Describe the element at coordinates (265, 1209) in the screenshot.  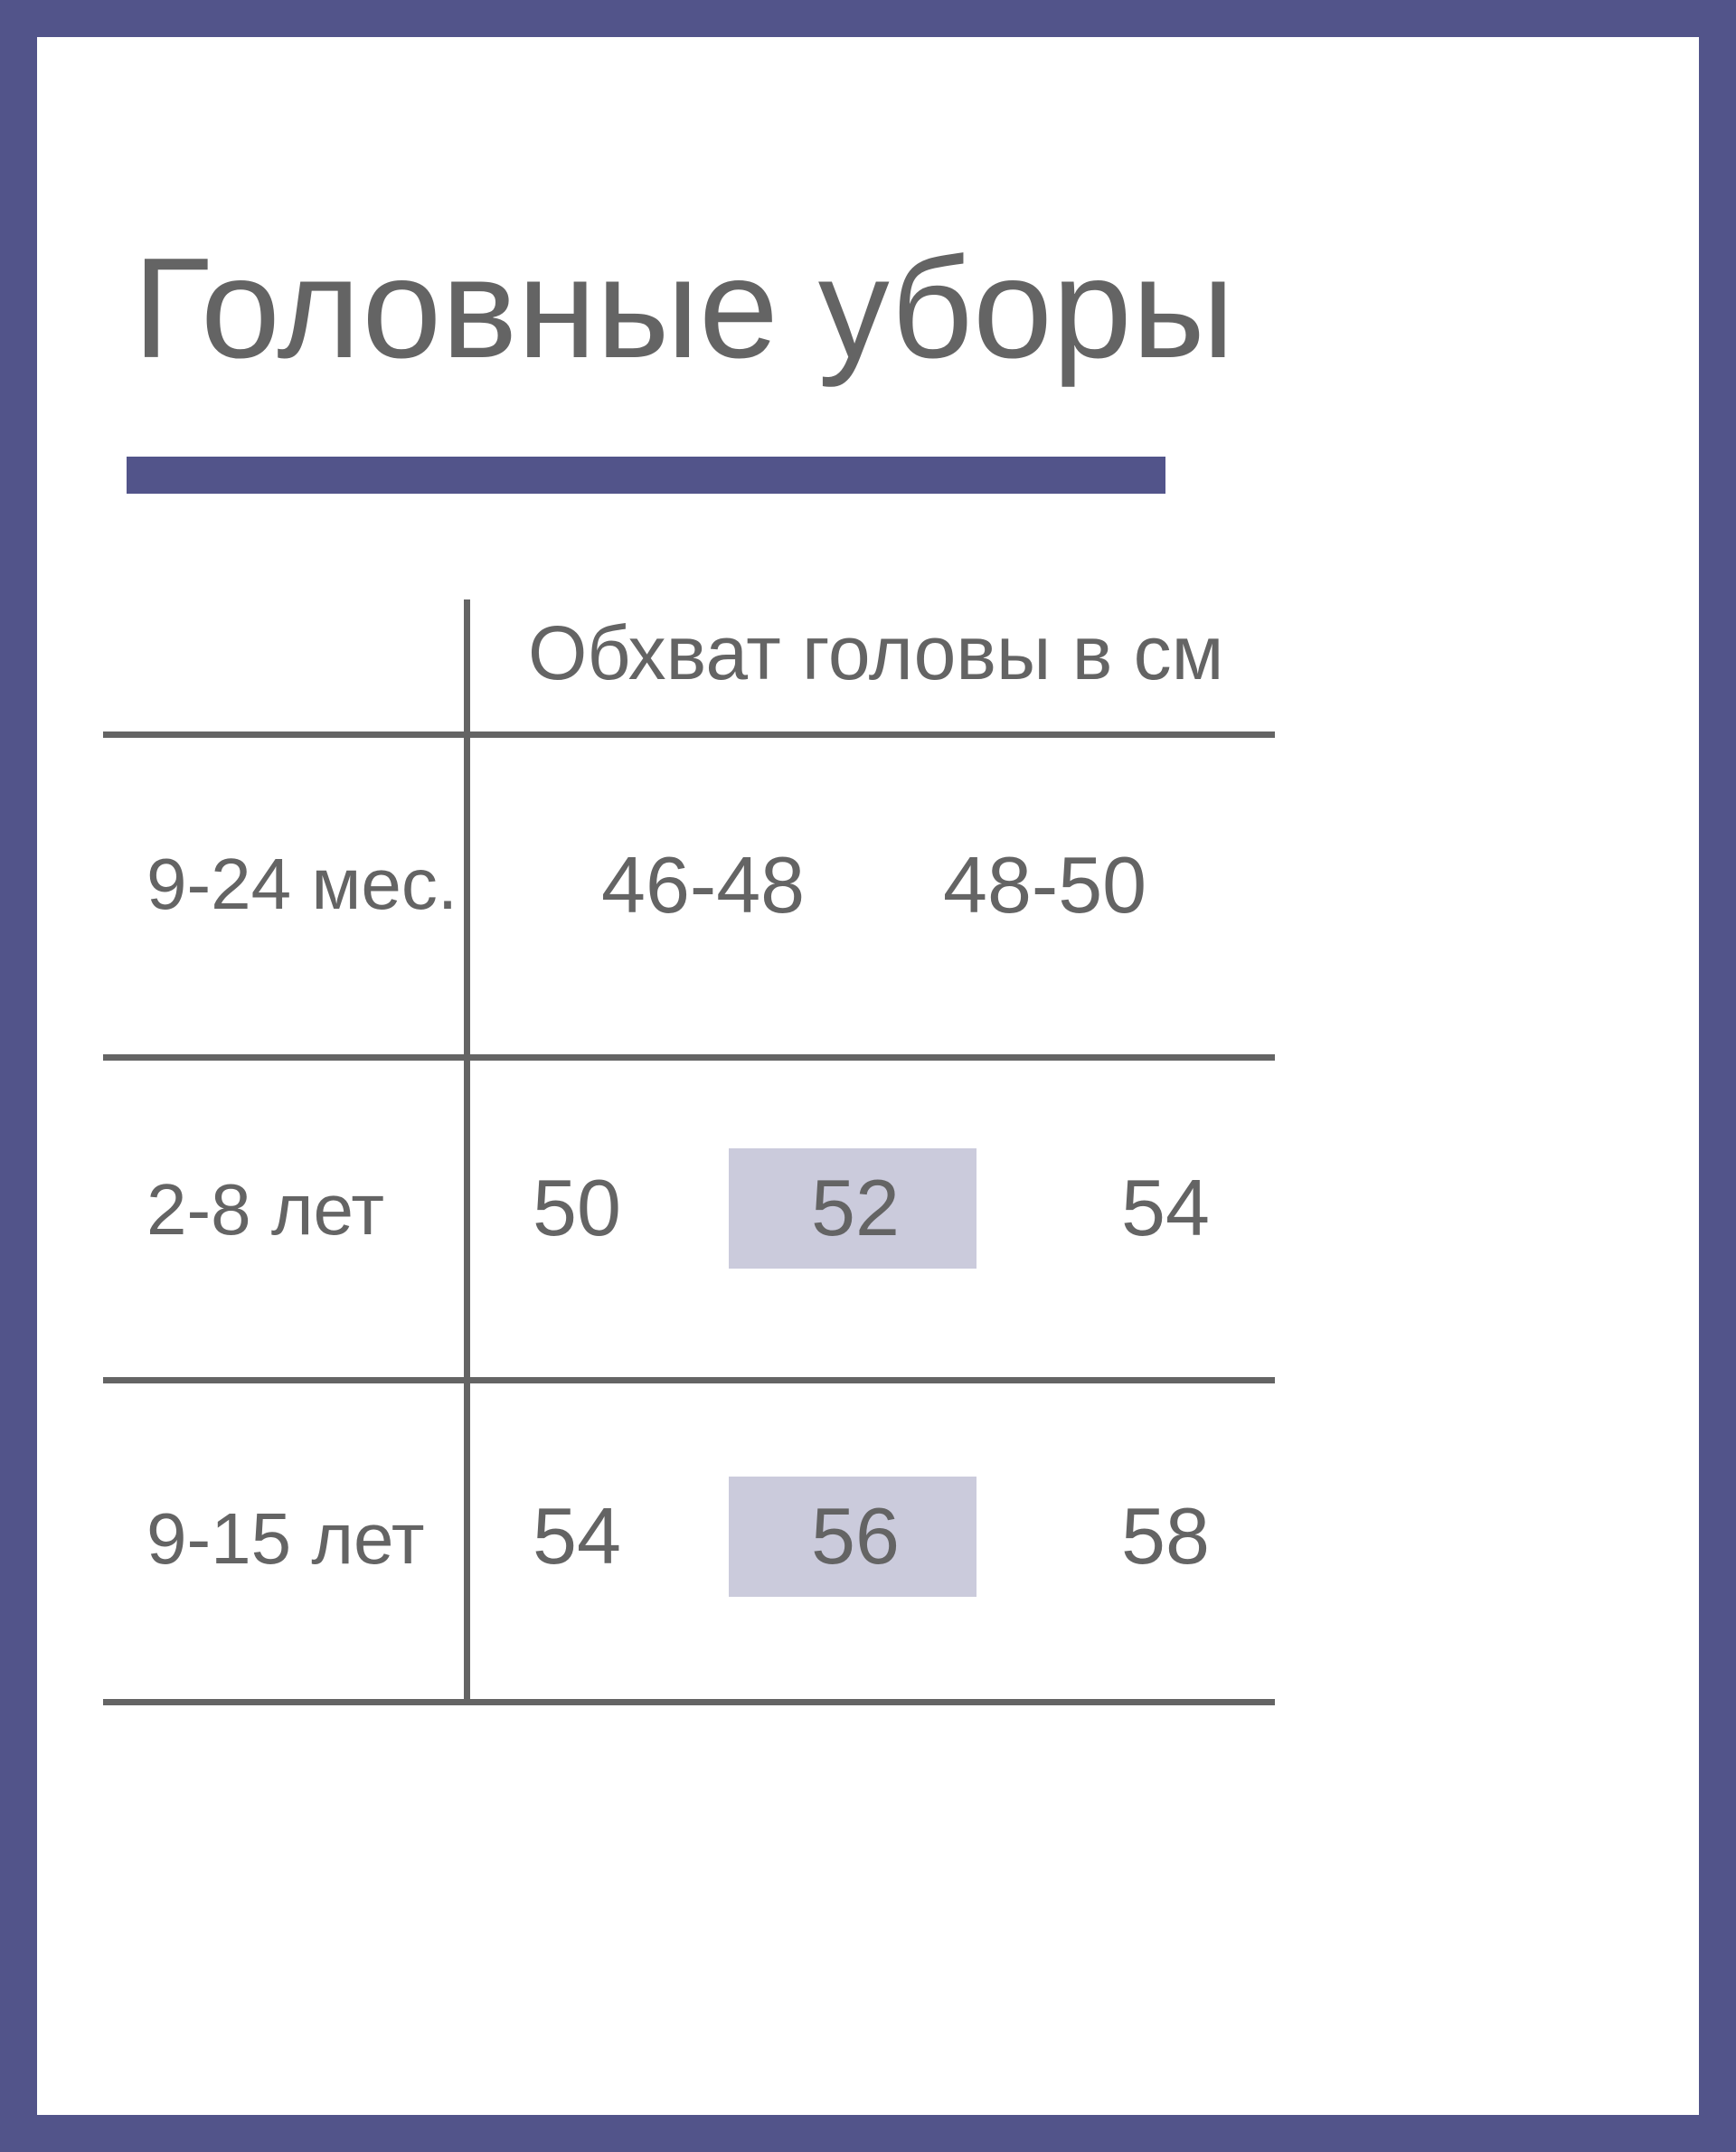
I see `row-label: 2-8 лет` at that location.